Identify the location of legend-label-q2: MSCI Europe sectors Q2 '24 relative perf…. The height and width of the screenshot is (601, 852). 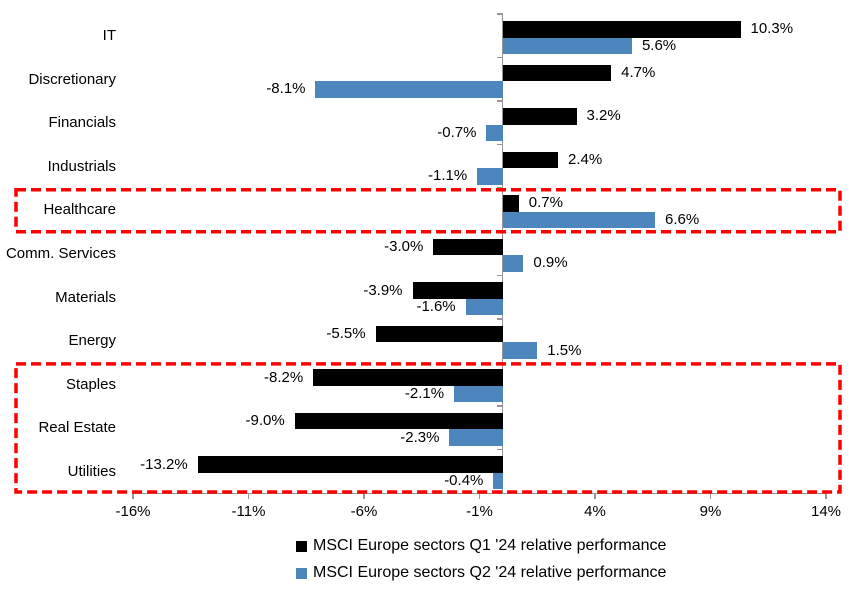
(490, 572).